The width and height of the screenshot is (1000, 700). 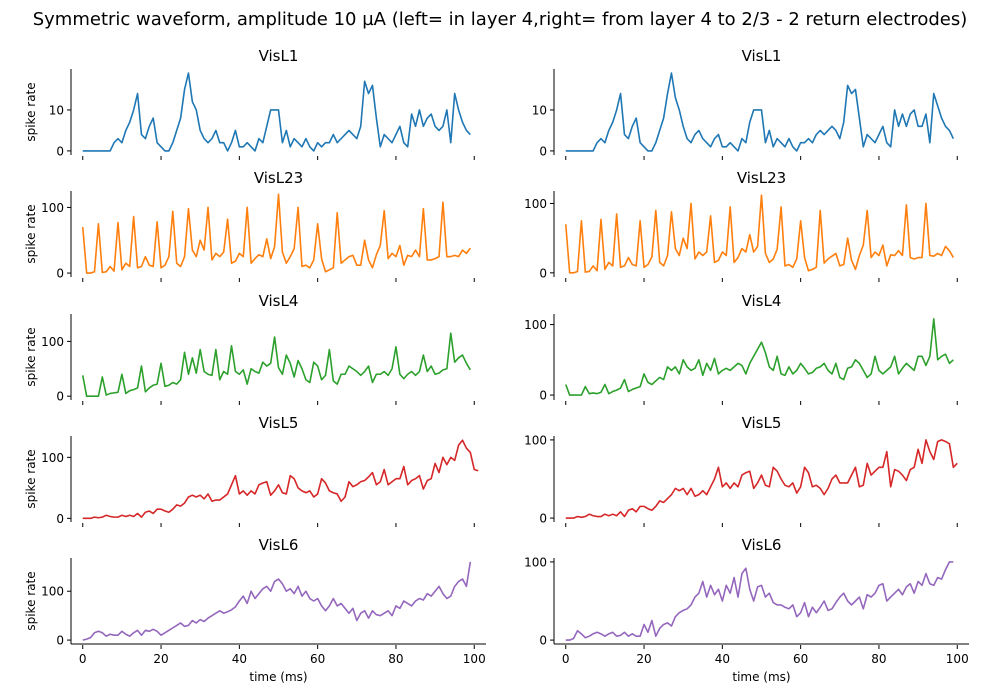 I want to click on subplot-right-visl6: VisL6 0 100 0 20 40 60 80 100 time (ms), so click(x=746, y=610).